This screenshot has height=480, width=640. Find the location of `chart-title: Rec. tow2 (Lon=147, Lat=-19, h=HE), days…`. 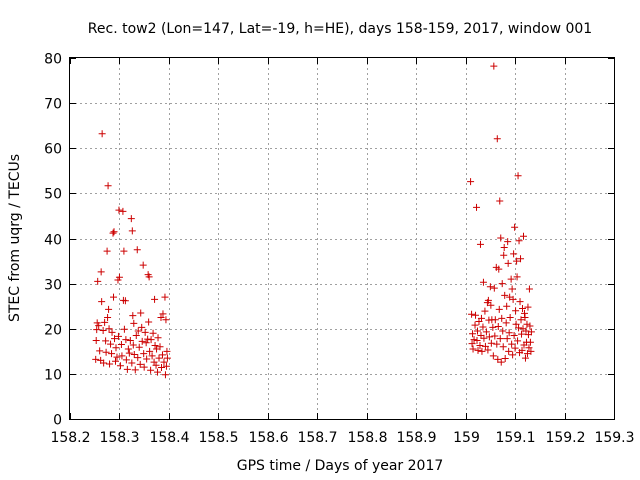

chart-title: Rec. tow2 (Lon=147, Lat=-19, h=HE), days… is located at coordinates (340, 29).